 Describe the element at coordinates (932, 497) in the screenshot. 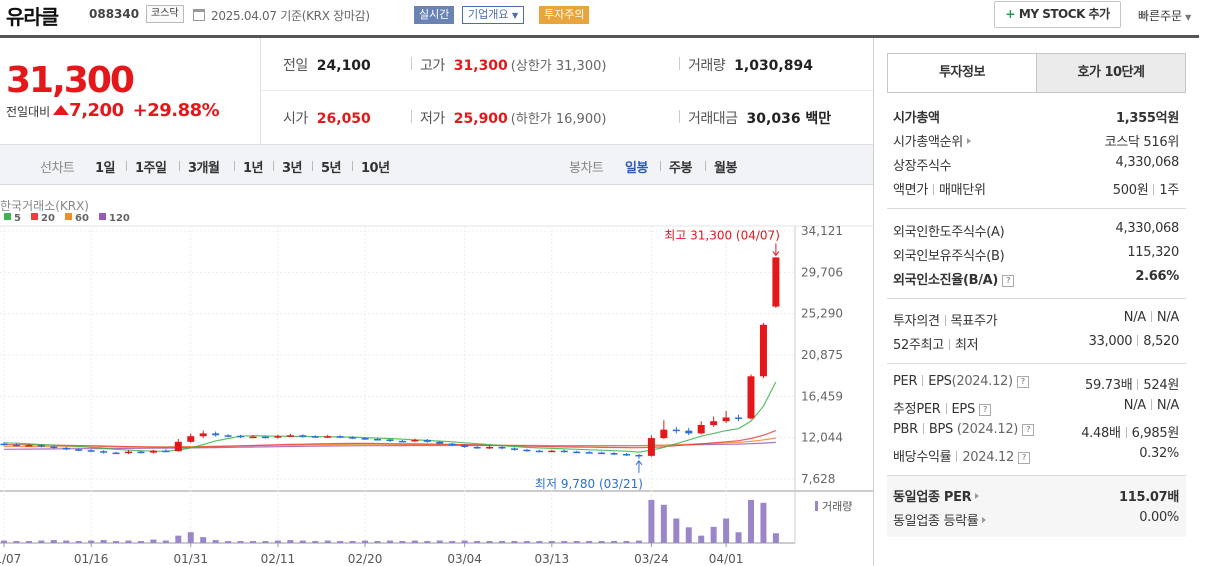

I see `sector-per-label: 동일업종 PER` at that location.